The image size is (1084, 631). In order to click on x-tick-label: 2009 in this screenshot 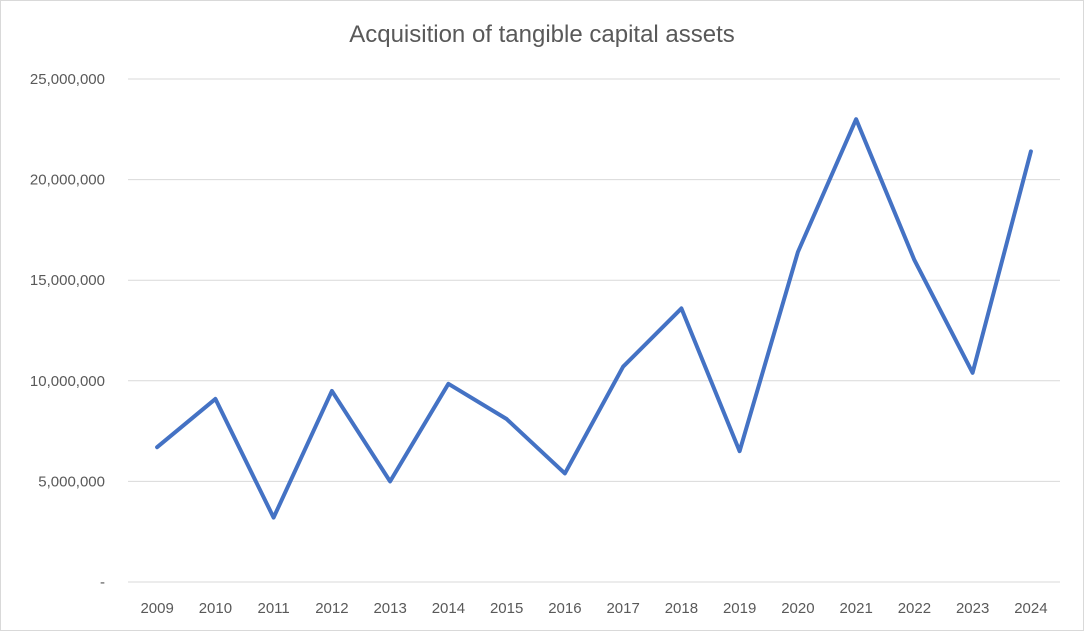, I will do `click(156, 608)`.